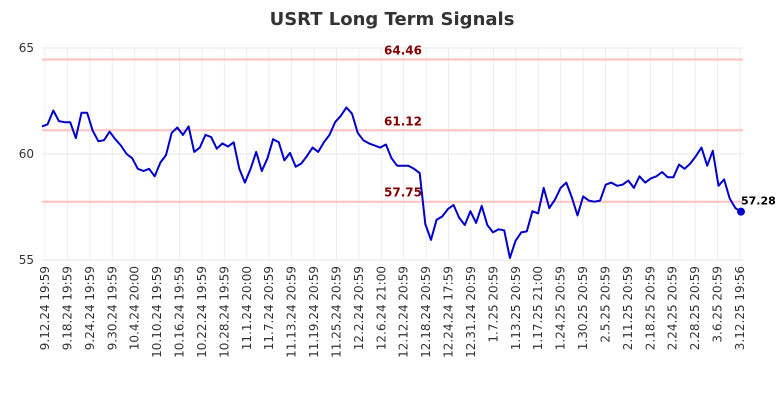  I want to click on x-tick-label: 12.18.24 20:59, so click(426, 312).